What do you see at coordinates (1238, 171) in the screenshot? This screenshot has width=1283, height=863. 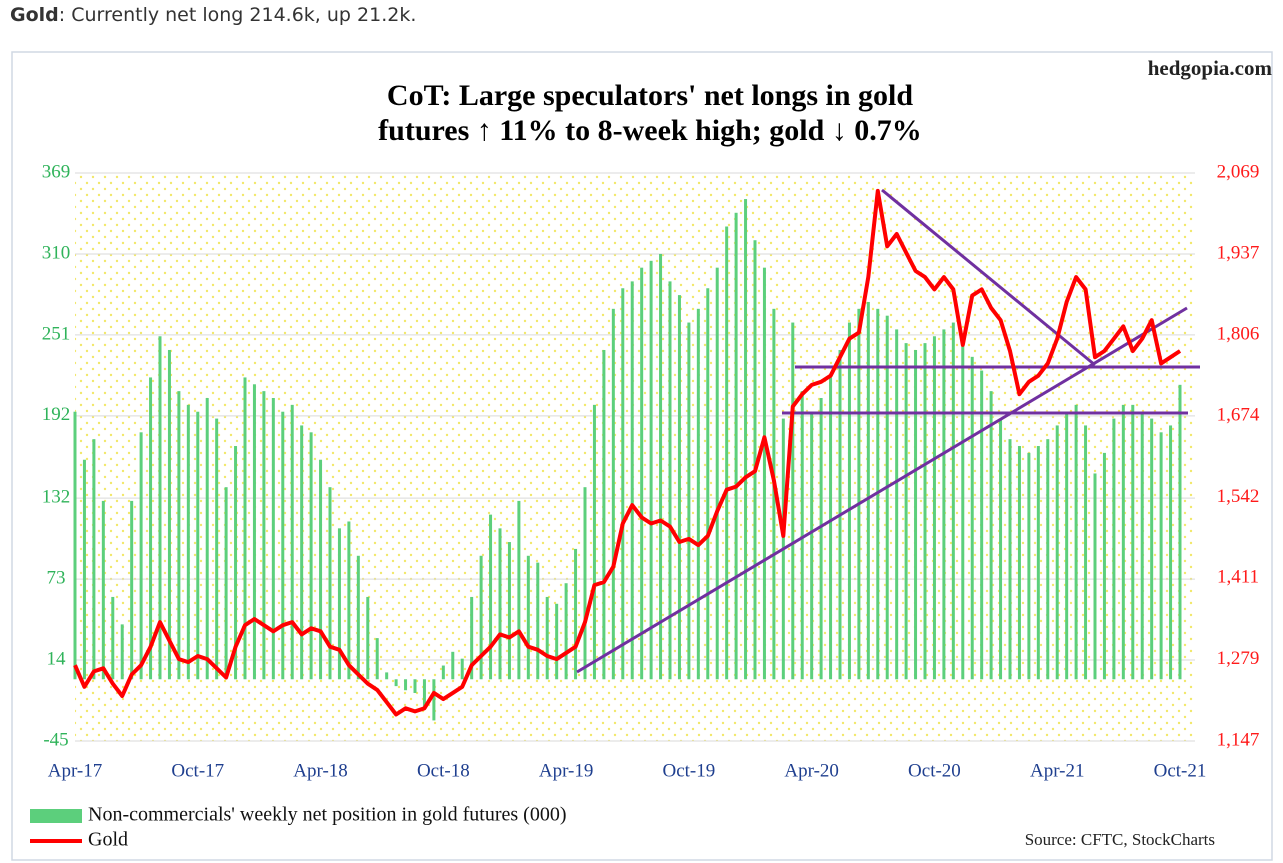 I see `y2-tick-label: 2,069` at bounding box center [1238, 171].